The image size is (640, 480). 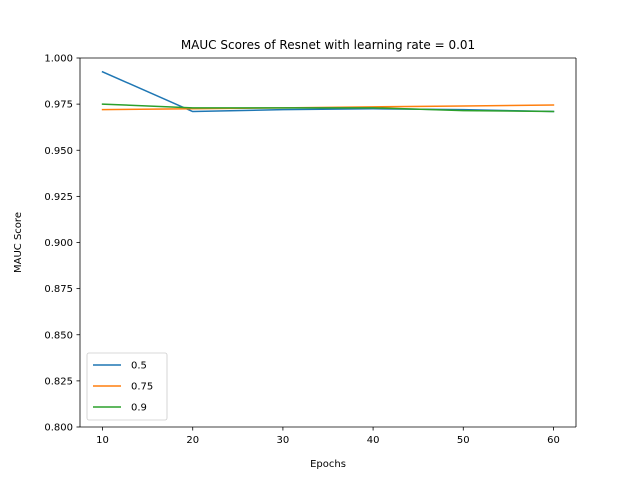 What do you see at coordinates (373, 440) in the screenshot?
I see `x-tick-label: 40` at bounding box center [373, 440].